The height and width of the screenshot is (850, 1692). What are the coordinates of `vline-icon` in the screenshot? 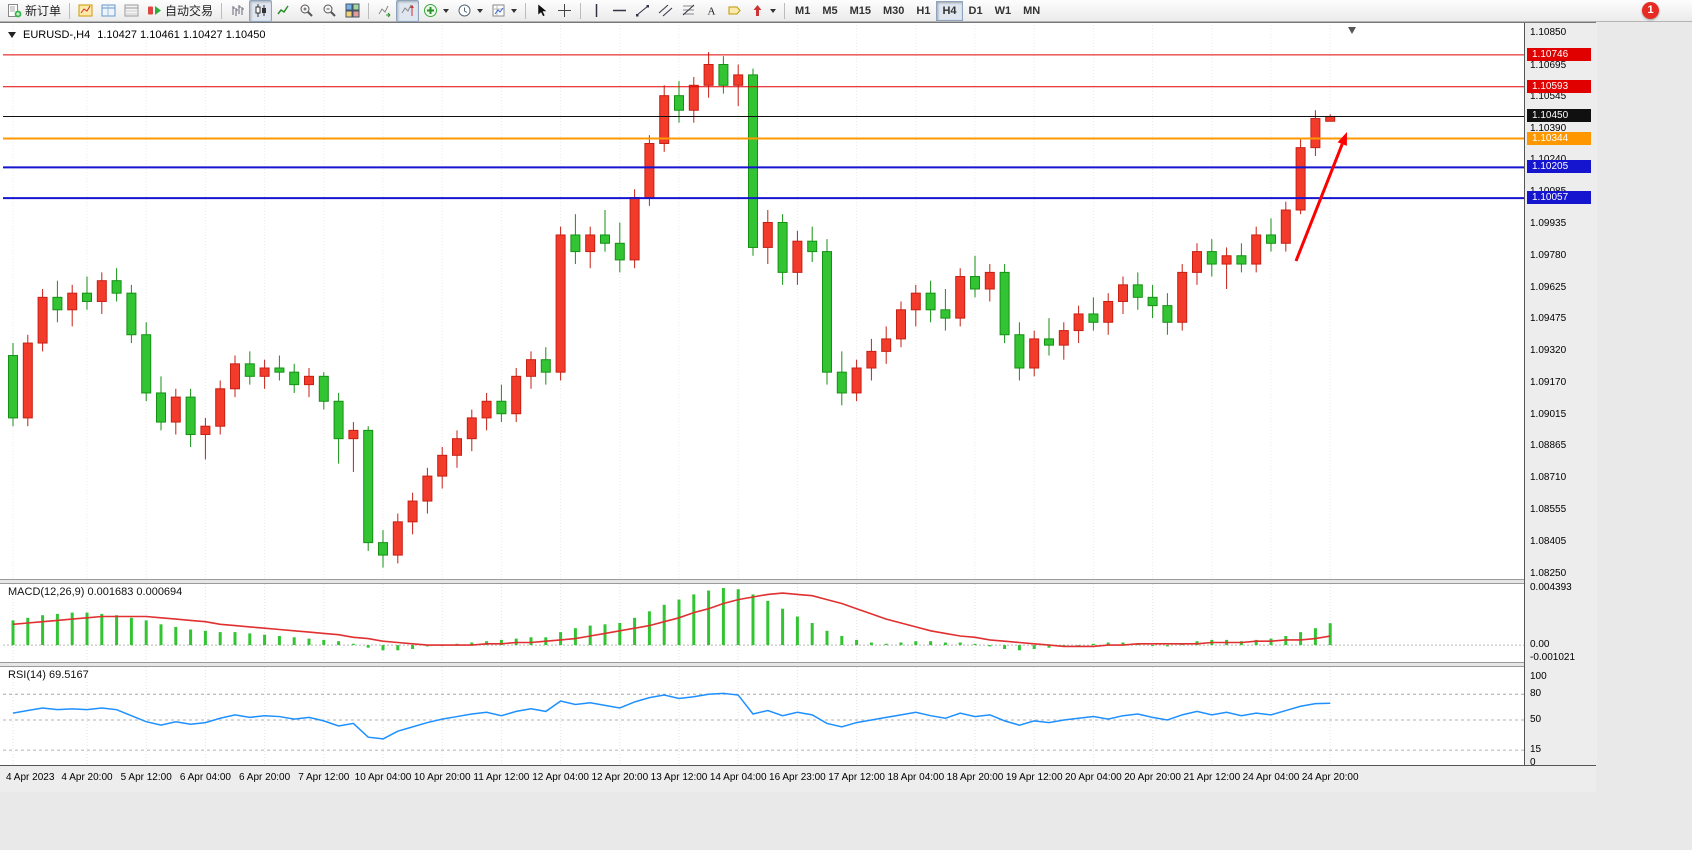 It's located at (596, 10).